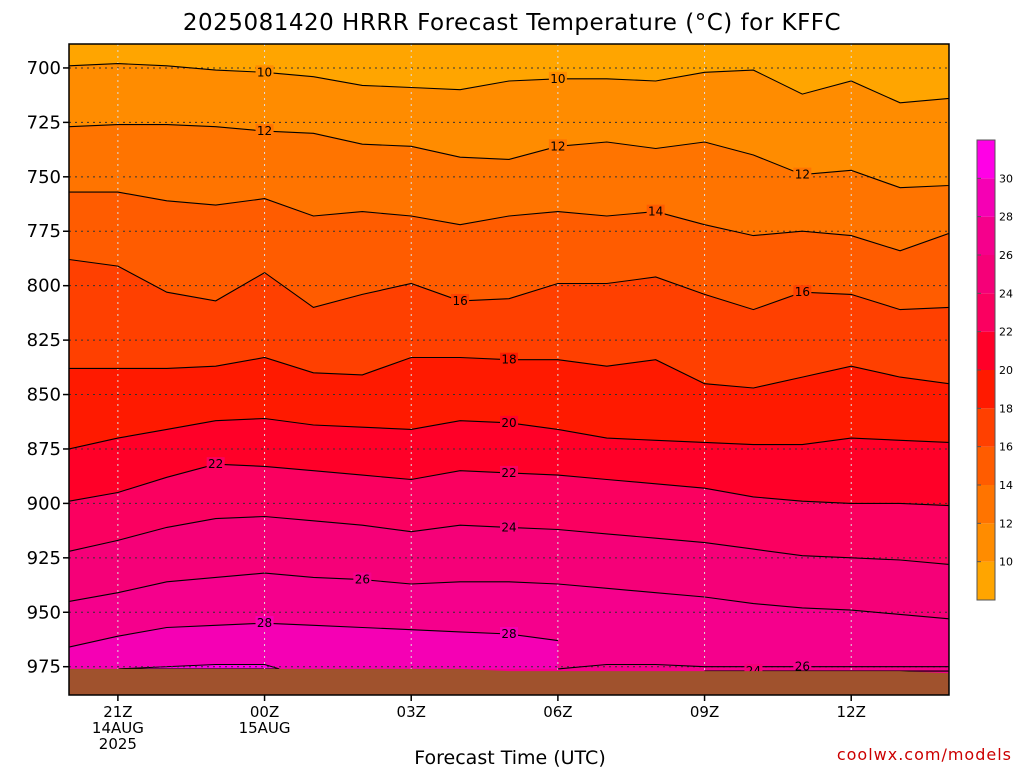 The height and width of the screenshot is (768, 1024). I want to click on credit-text: coolwx.com/models, so click(924, 754).